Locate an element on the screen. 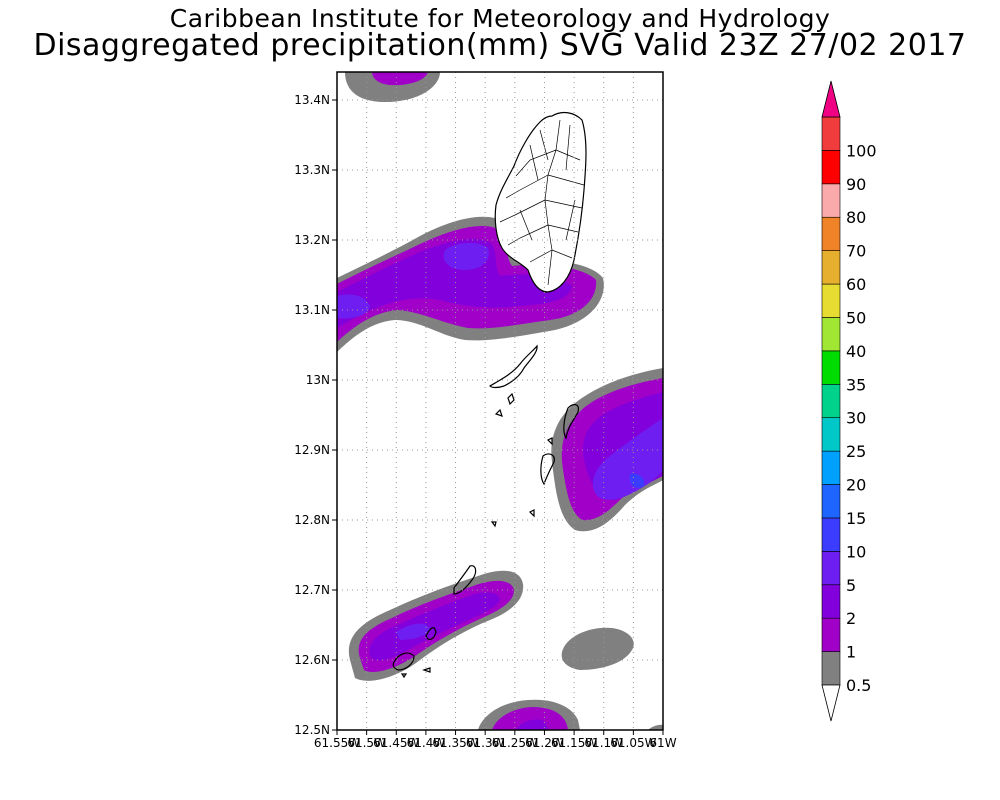 This screenshot has width=1000, height=800. y-tick-label: 13.2N is located at coordinates (312, 240).